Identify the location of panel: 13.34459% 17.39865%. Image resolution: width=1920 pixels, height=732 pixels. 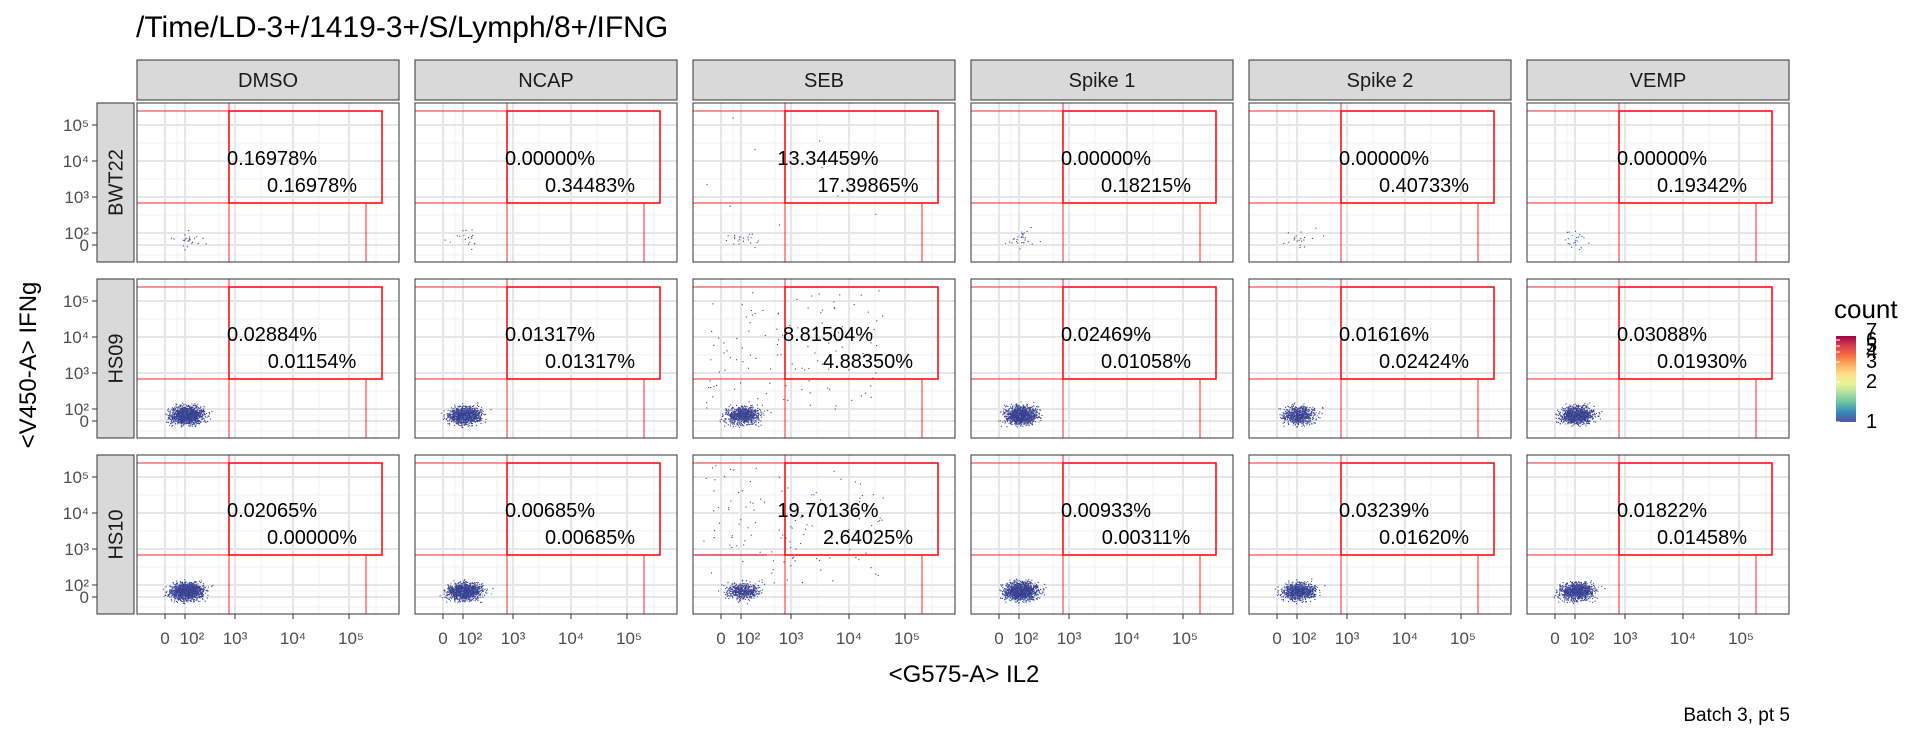
(824, 182).